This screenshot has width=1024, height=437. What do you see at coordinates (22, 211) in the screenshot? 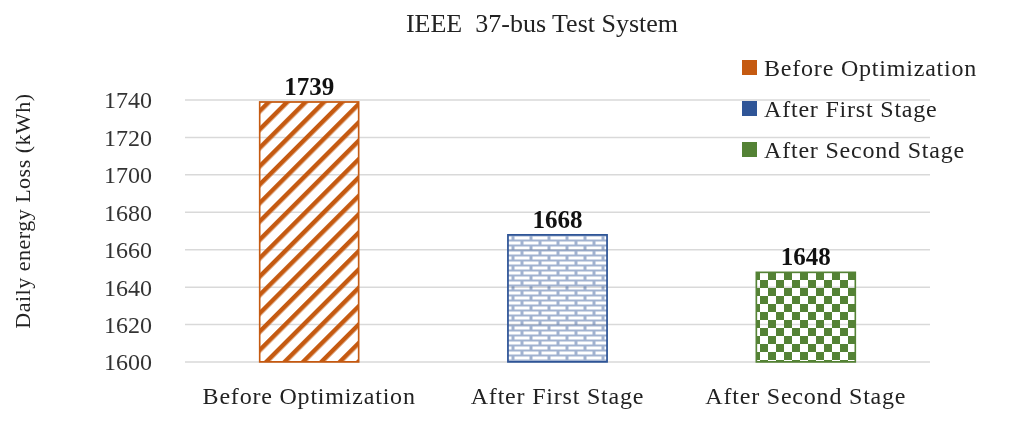
I see `y-axis-title: Daily energy Loss (kWh)` at bounding box center [22, 211].